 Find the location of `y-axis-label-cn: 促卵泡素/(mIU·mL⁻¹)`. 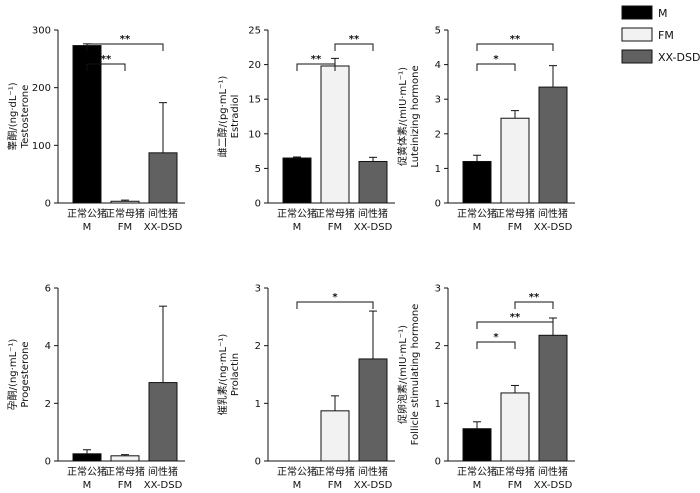

y-axis-label-cn: 促卵泡素/(mIU·mL⁻¹) is located at coordinates (402, 374).